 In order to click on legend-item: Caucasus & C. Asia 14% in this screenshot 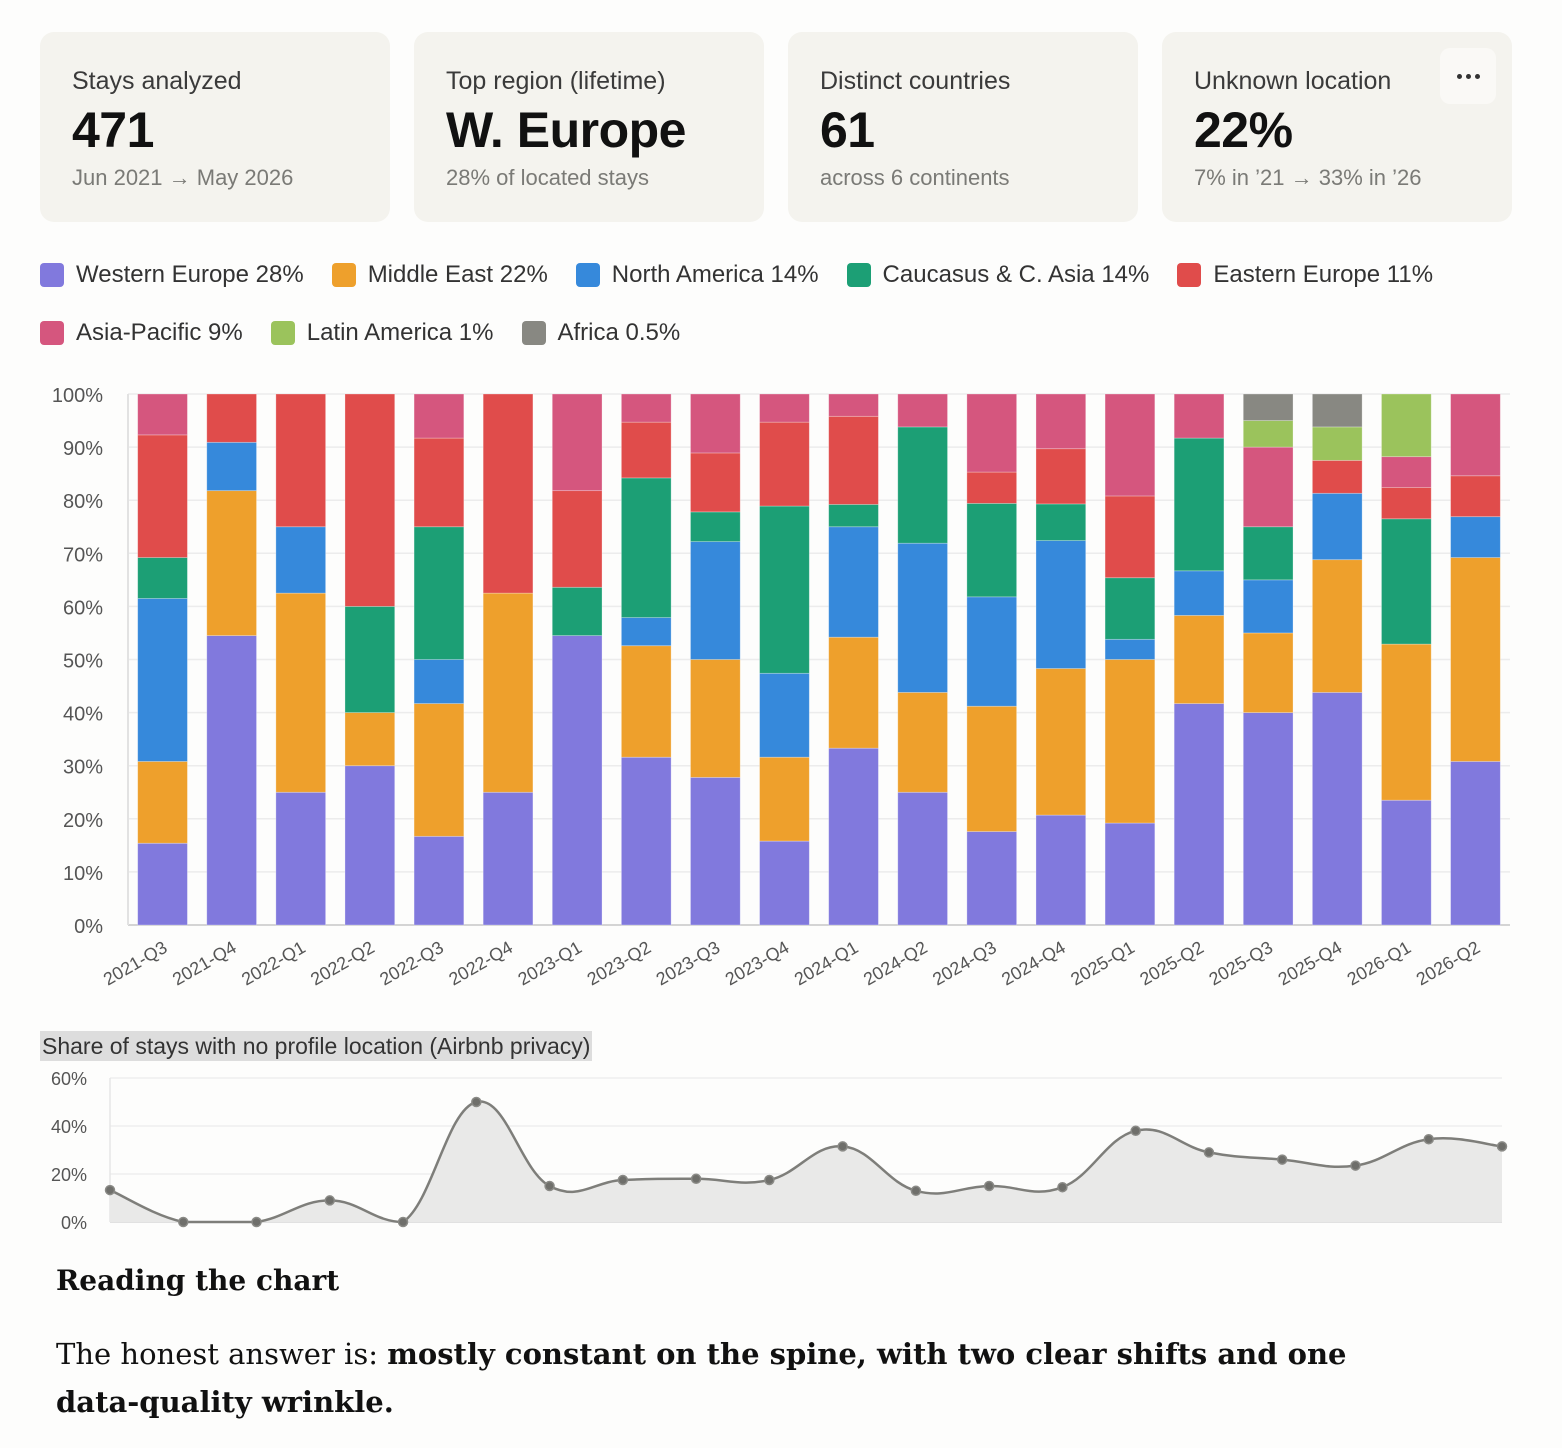, I will do `click(997, 275)`.